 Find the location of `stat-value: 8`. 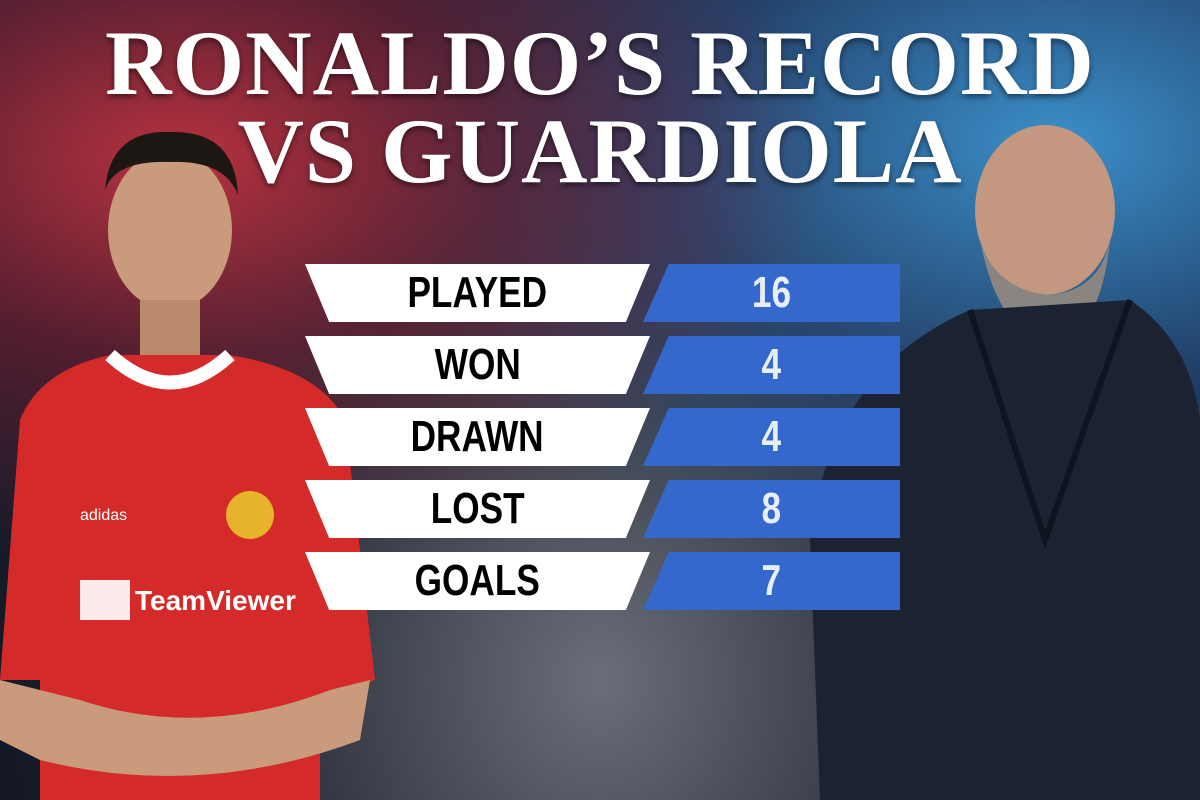

stat-value: 8 is located at coordinates (771, 509).